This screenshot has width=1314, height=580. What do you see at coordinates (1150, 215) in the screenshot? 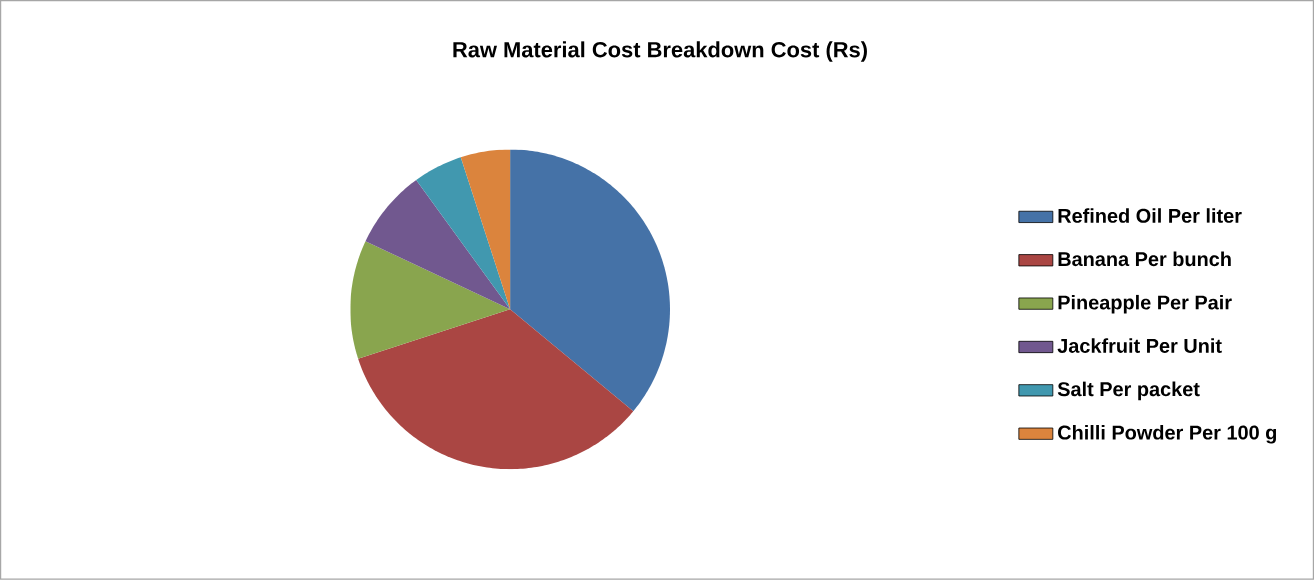
I see `legend-label: Refined Oil Per liter` at bounding box center [1150, 215].